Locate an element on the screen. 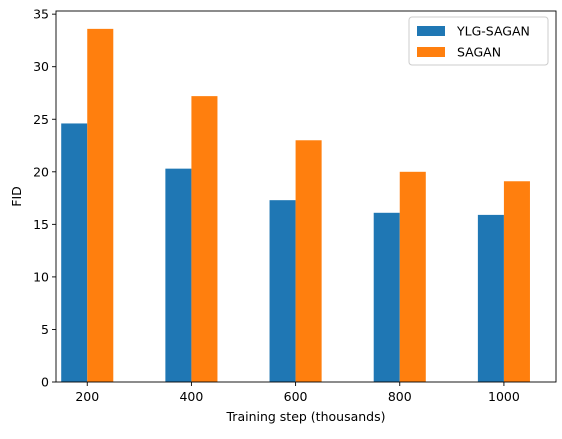 This screenshot has width=562, height=439. x-tick-label: 600 is located at coordinates (296, 396).